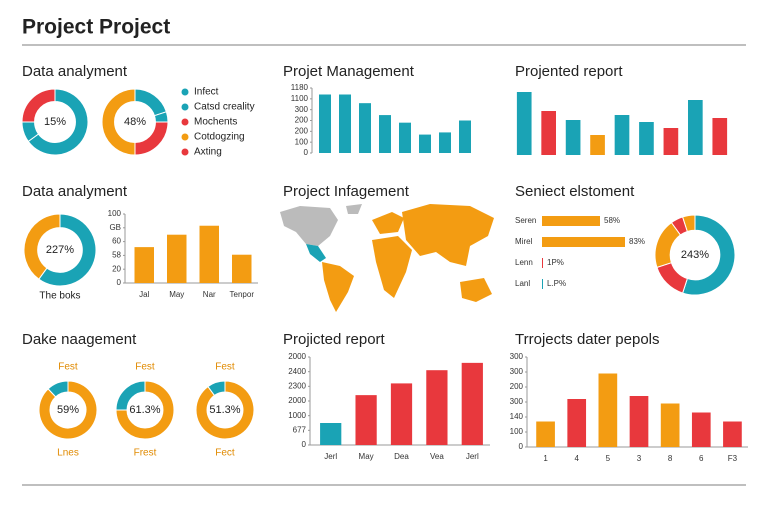 The height and width of the screenshot is (512, 768). I want to click on x-tick-label: Jerl, so click(472, 456).